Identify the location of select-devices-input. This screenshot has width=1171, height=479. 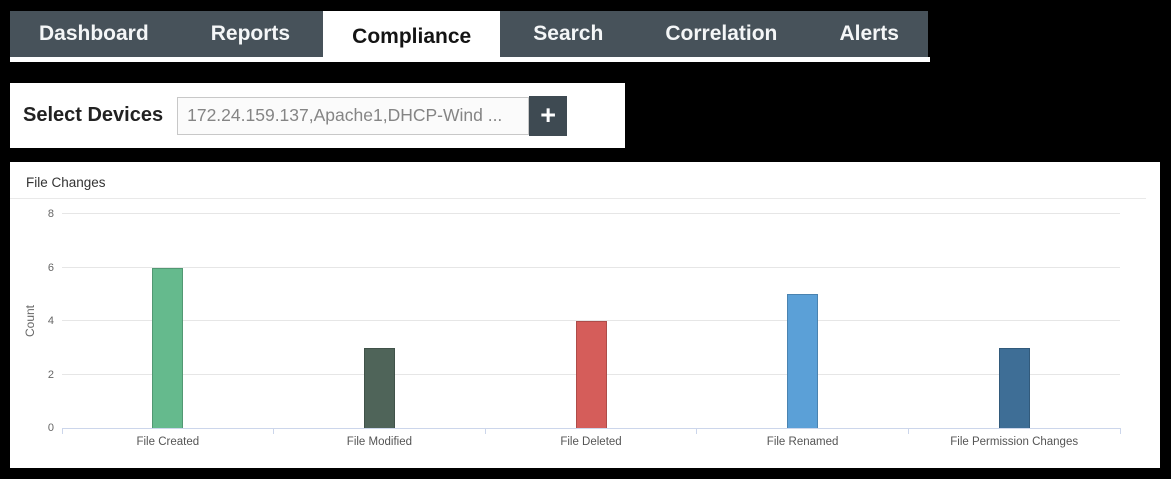
(353, 115).